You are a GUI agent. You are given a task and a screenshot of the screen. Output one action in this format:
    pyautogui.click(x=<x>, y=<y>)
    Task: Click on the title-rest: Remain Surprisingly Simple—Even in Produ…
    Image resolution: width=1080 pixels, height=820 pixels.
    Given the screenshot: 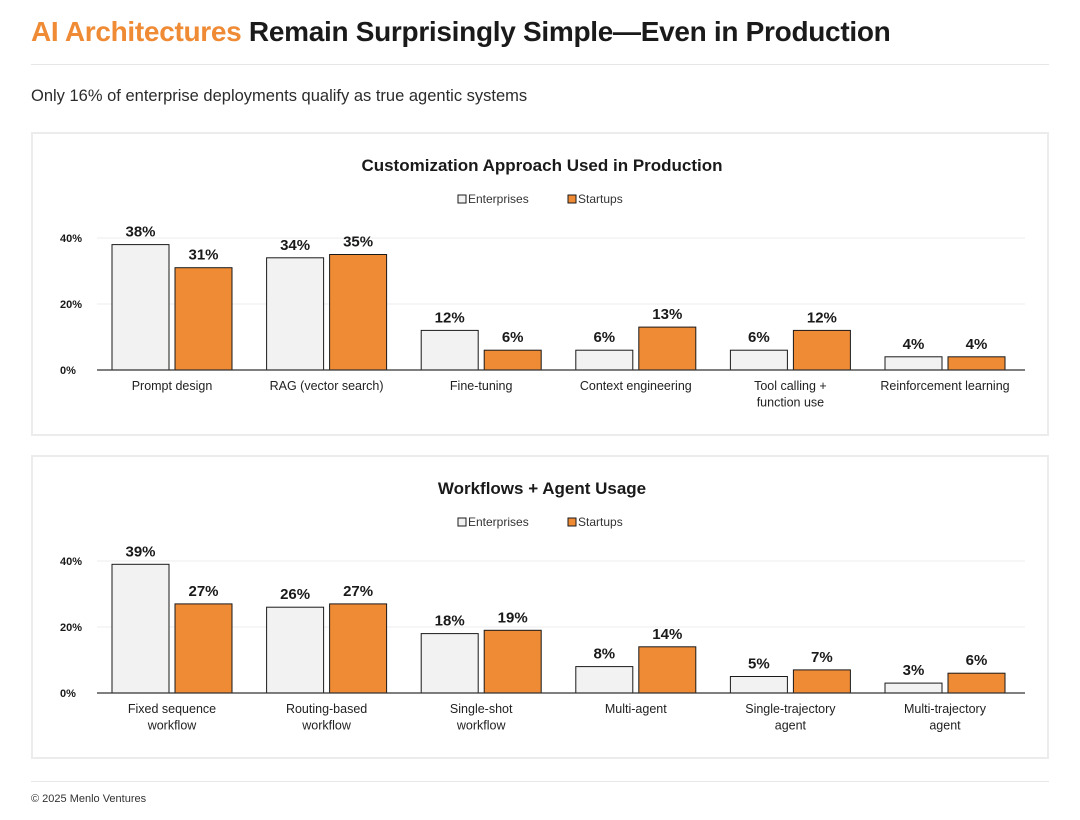 What is the action you would take?
    pyautogui.click(x=566, y=31)
    